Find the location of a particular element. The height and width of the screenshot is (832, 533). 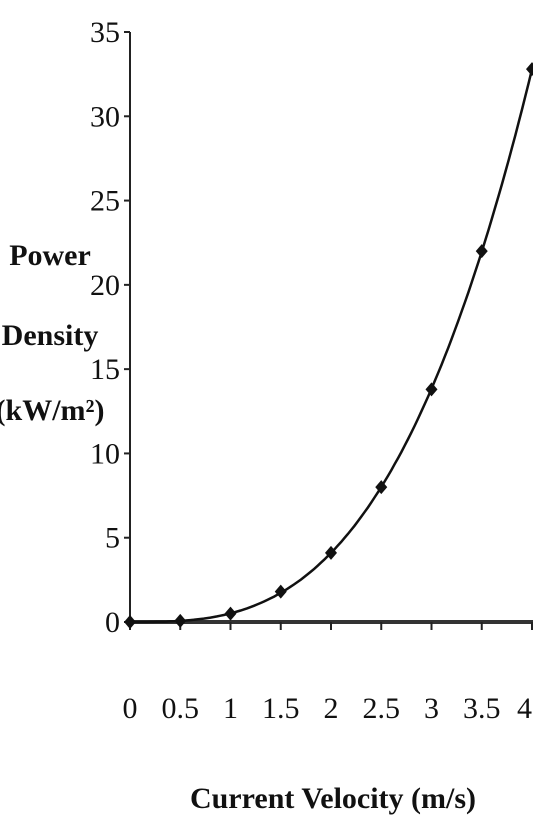

x-tick-label: 3 is located at coordinates (431, 708).